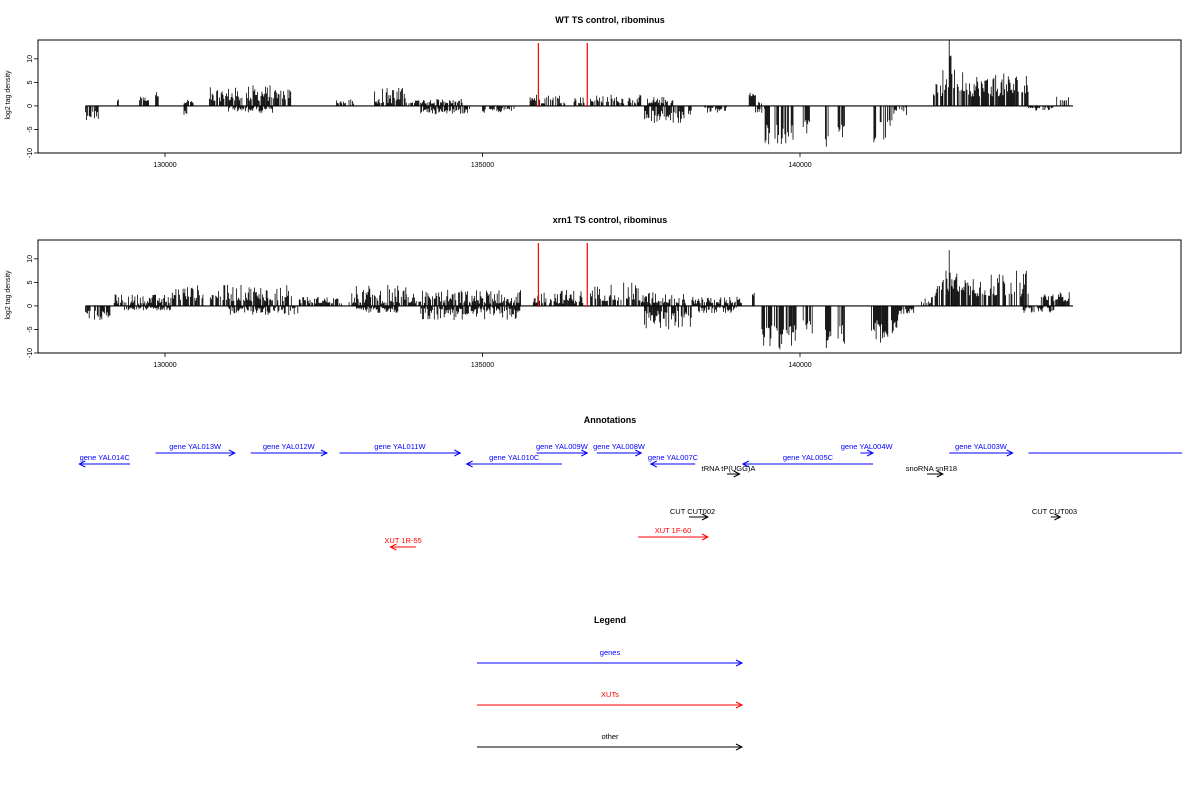 Image resolution: width=1200 pixels, height=805 pixels. I want to click on annotation-feature: gene YAL003W, so click(981, 449).